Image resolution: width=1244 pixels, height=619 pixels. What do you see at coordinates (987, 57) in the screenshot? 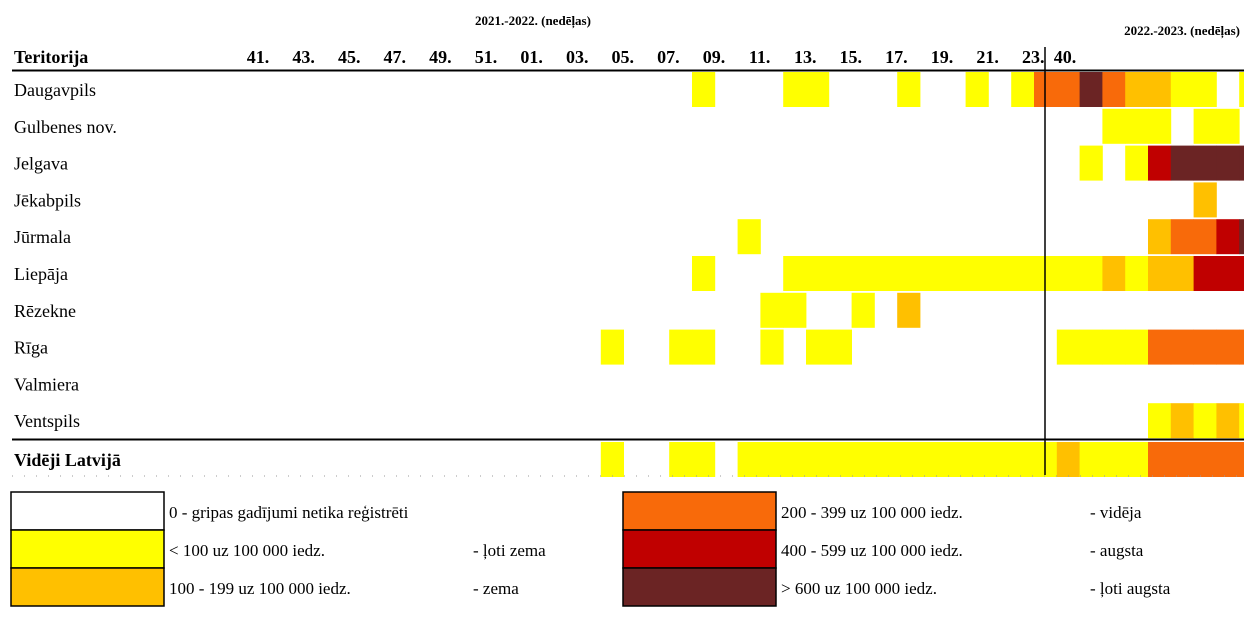
I see `week-label: 21.` at bounding box center [987, 57].